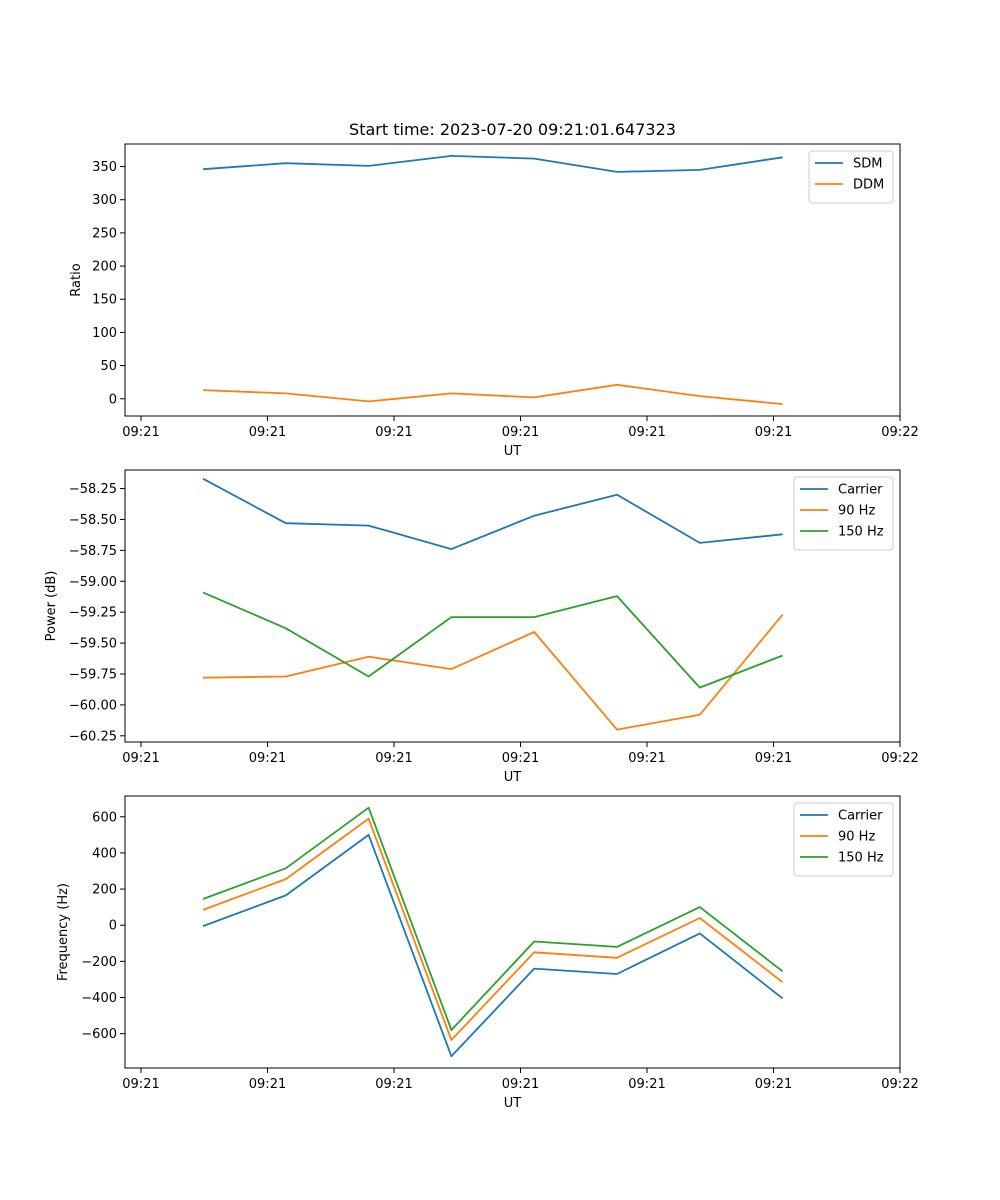 Image resolution: width=1000 pixels, height=1200 pixels. Describe the element at coordinates (99, 1034) in the screenshot. I see `y-tick-label: −600` at that location.